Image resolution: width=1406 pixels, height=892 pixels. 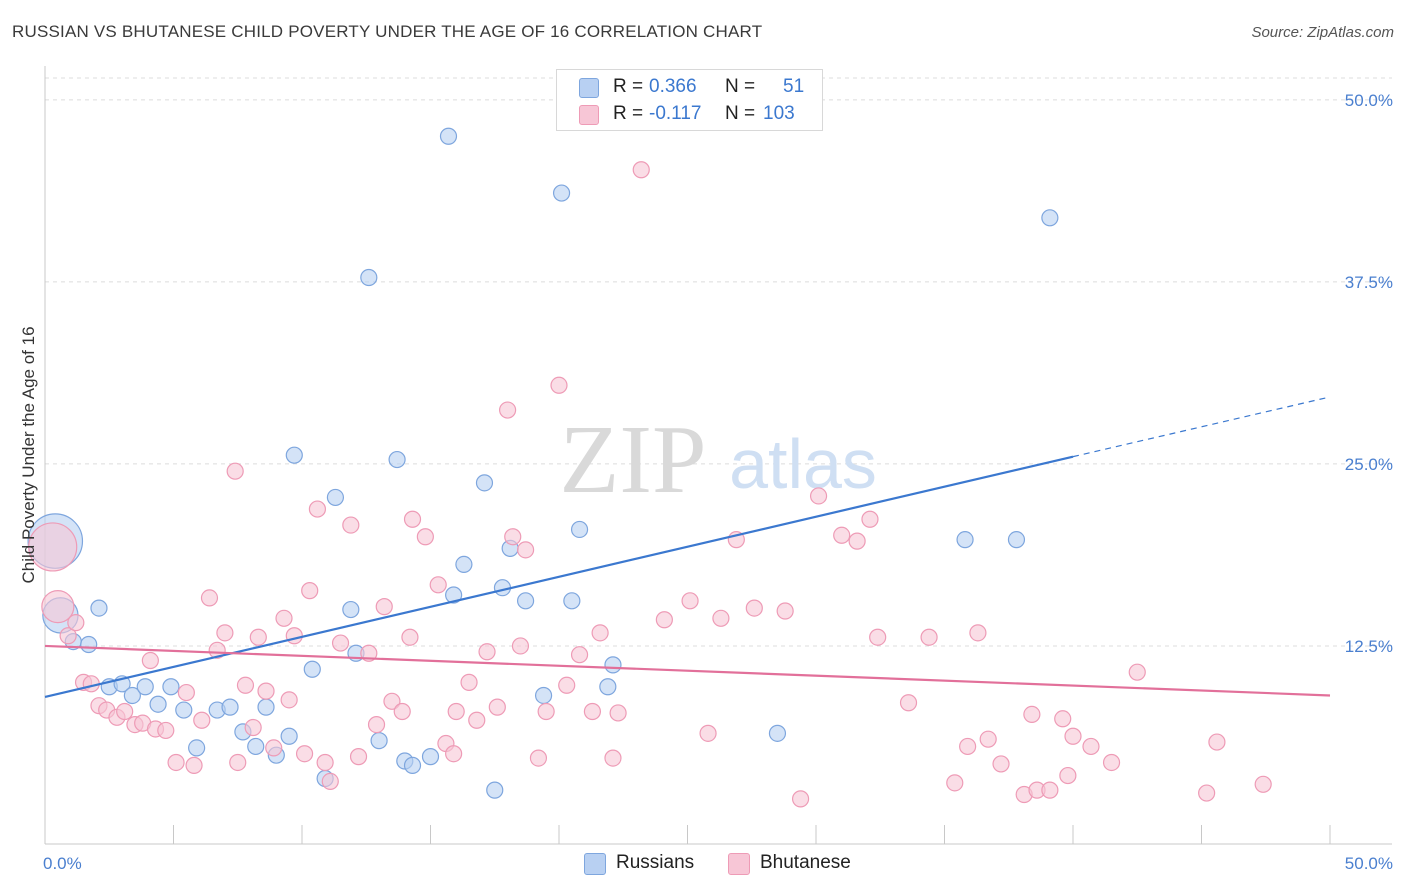 What do you see at coordinates (589, 115) in the screenshot?
I see `legend-swatch-bhutanese` at bounding box center [589, 115].